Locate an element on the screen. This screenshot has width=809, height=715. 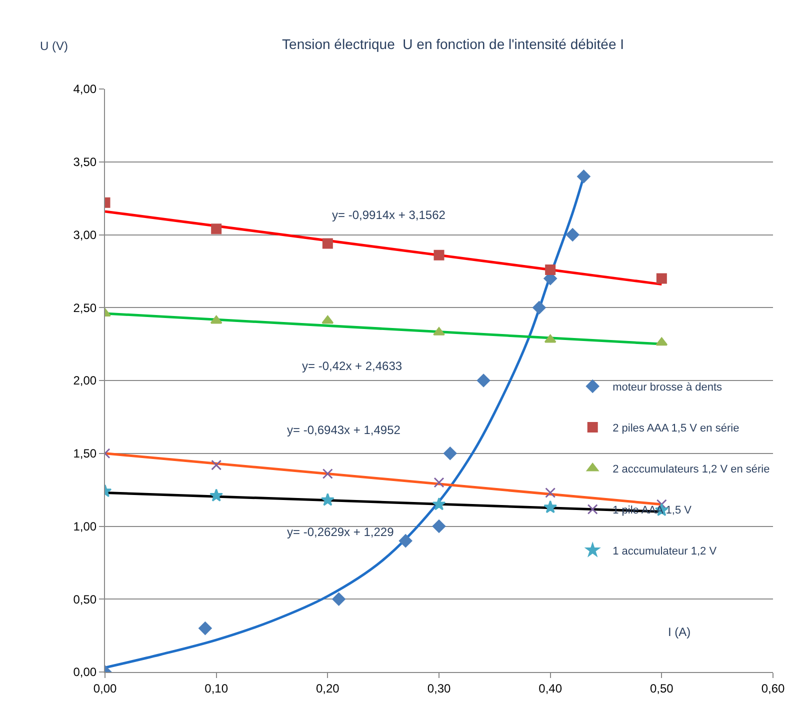
y-tick-label: 3,00 is located at coordinates (85, 235).